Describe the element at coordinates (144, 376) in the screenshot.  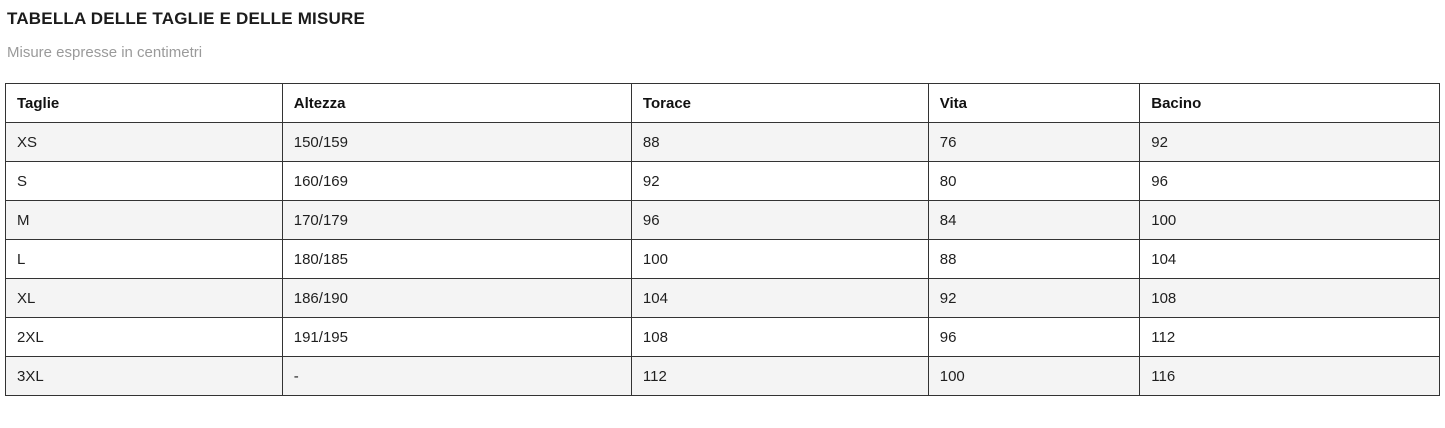
I see `cell-taglia: 3XL` at that location.